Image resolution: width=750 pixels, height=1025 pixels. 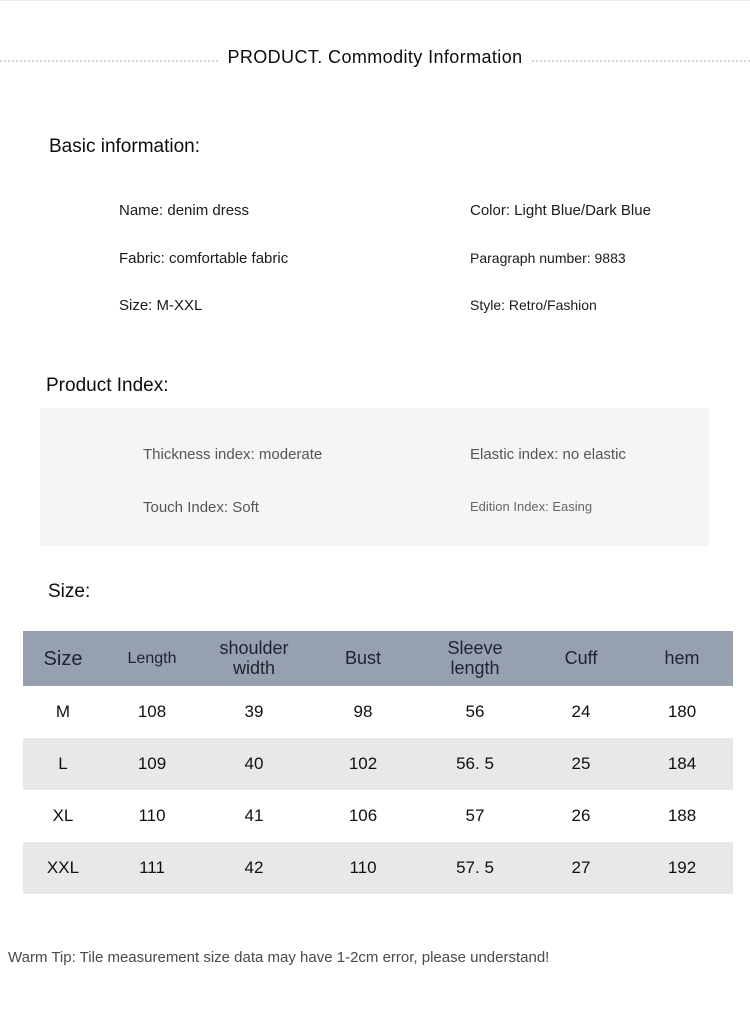 I want to click on cell-sleeve-length: 57, so click(x=475, y=815).